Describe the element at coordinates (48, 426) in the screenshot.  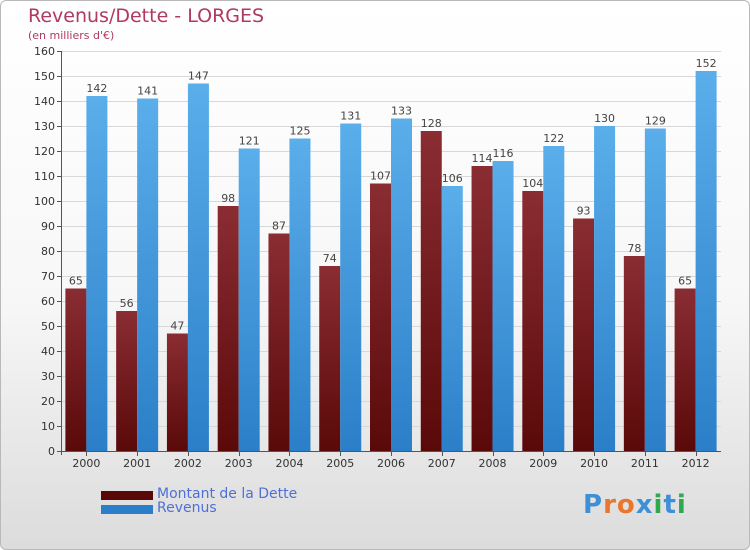
I see `y-tick-label: 10` at that location.